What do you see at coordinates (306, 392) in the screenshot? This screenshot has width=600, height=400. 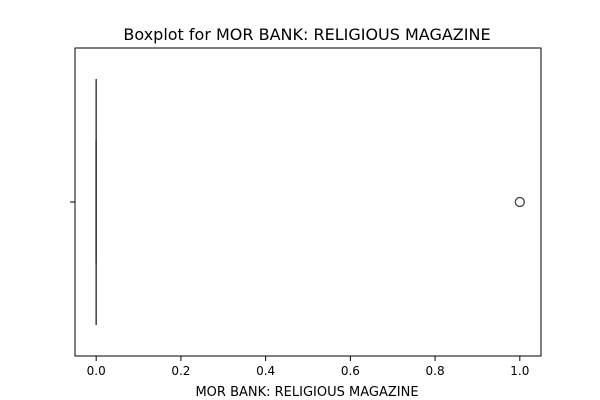 I see `x-axis-label: MOR BANK: RELIGIOUS MAGAZINE` at bounding box center [306, 392].